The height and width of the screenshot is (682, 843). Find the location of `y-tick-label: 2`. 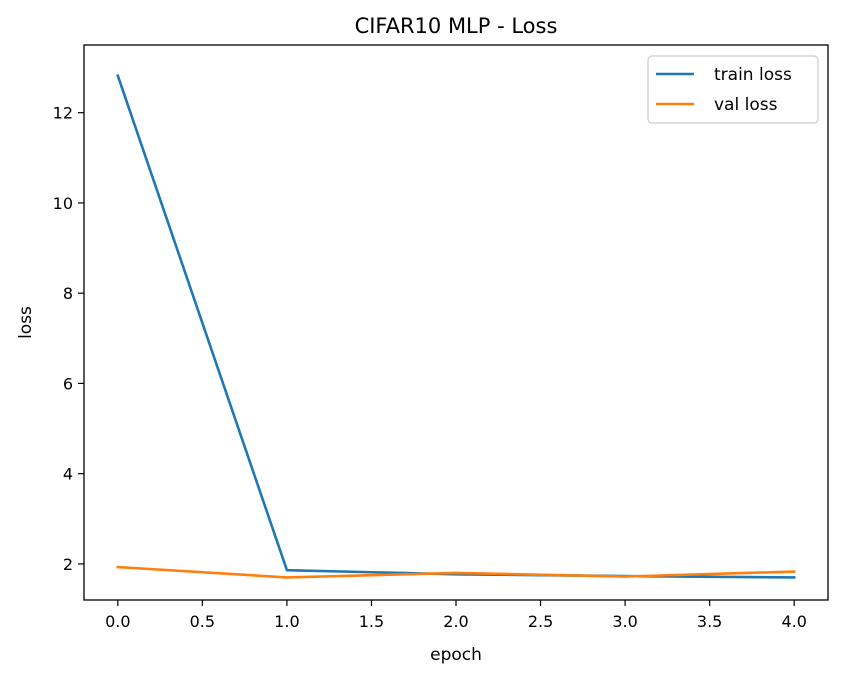

y-tick-label: 2 is located at coordinates (68, 564).